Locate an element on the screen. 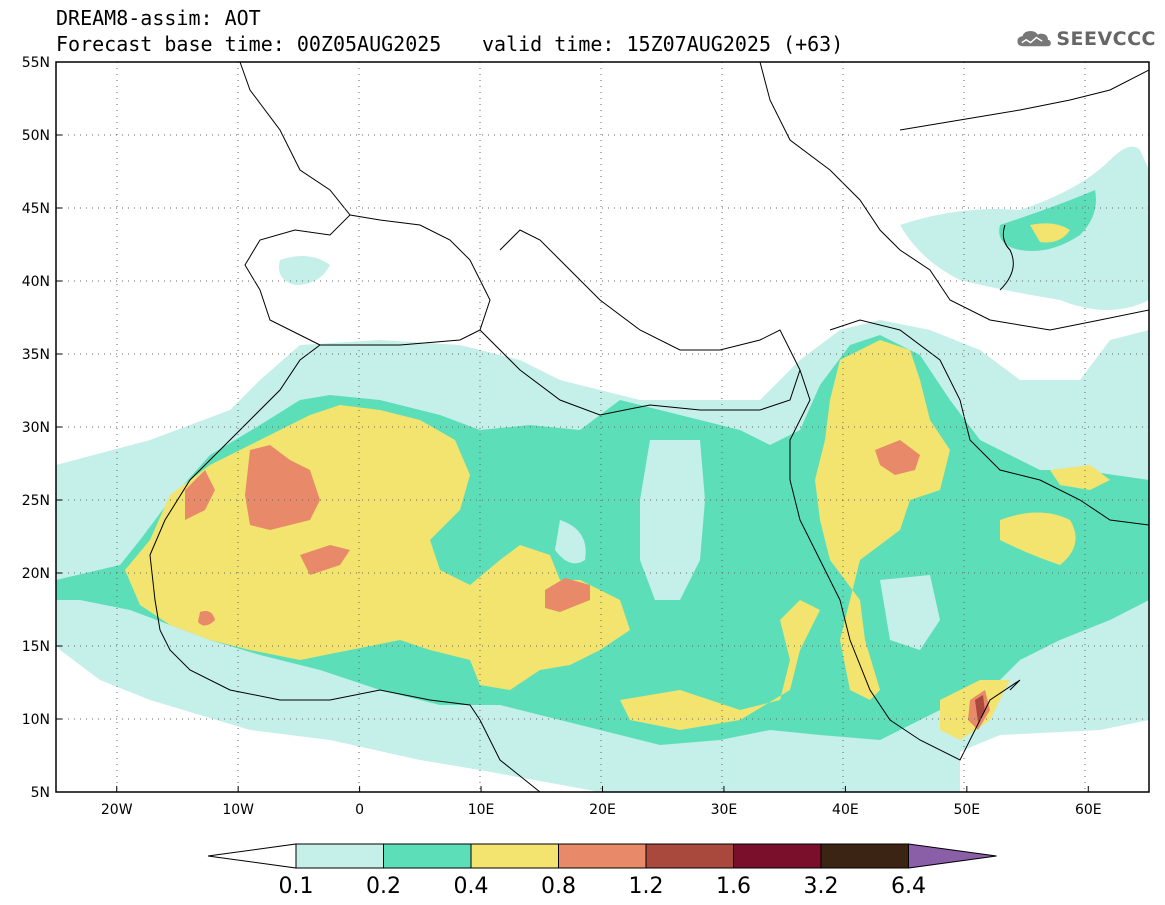 Image resolution: width=1165 pixels, height=905 pixels. lat-tick-label: 30N is located at coordinates (36, 428).